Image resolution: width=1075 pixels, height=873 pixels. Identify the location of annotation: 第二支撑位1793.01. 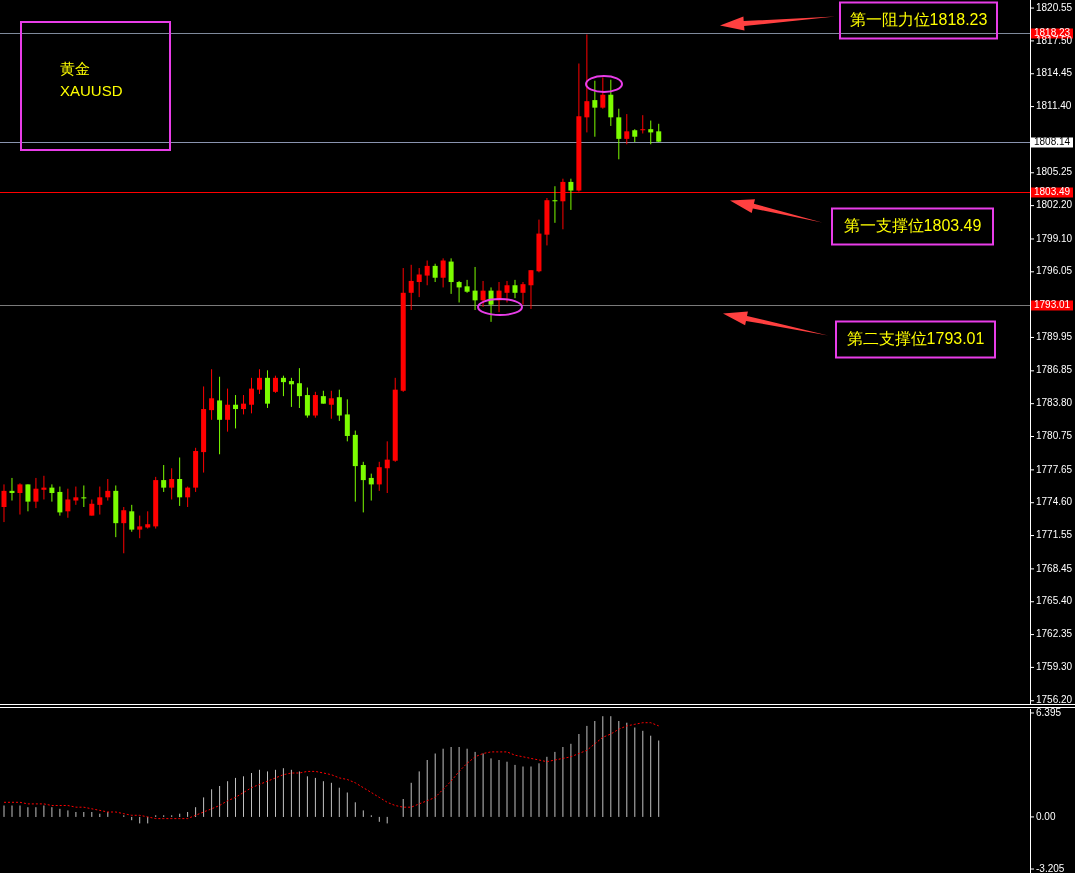
(915, 338).